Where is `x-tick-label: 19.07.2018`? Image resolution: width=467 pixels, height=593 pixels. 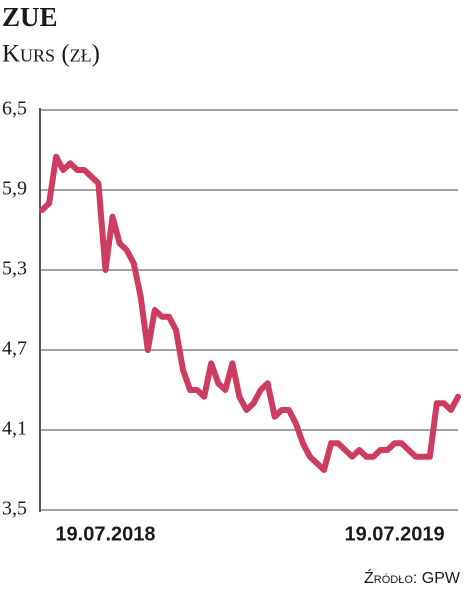 x-tick-label: 19.07.2018 is located at coordinates (105, 534).